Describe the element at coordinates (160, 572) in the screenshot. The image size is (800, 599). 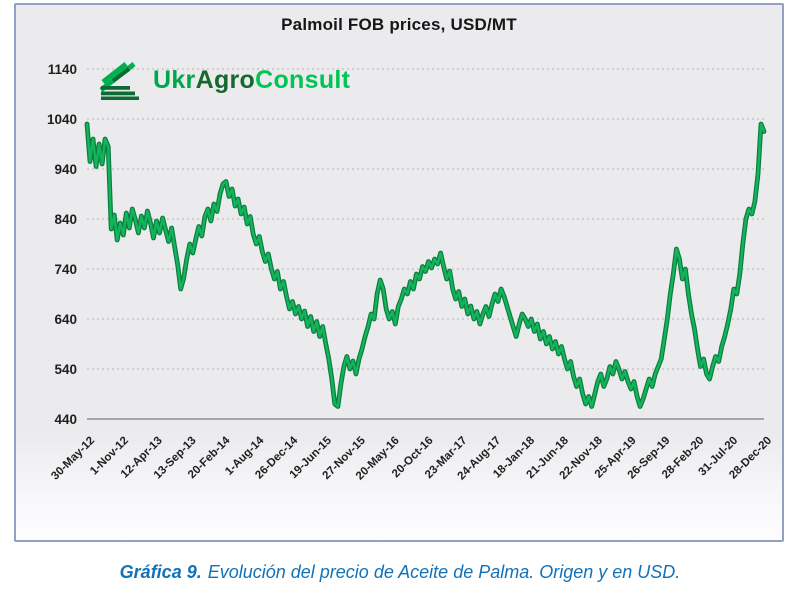
I see `figure-caption-label: Gráfica 9.` at that location.